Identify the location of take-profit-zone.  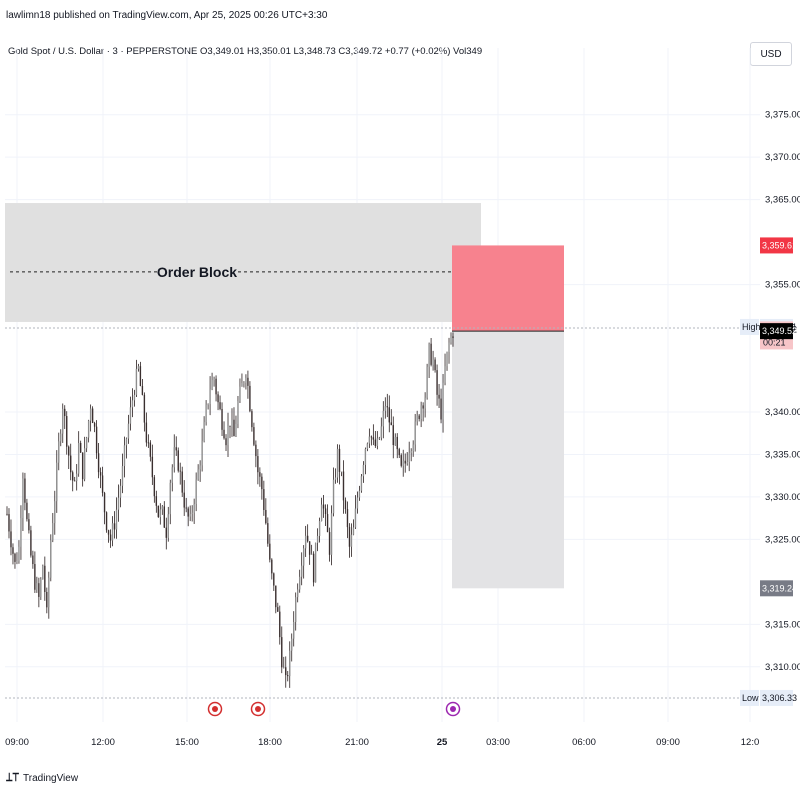
(508, 460).